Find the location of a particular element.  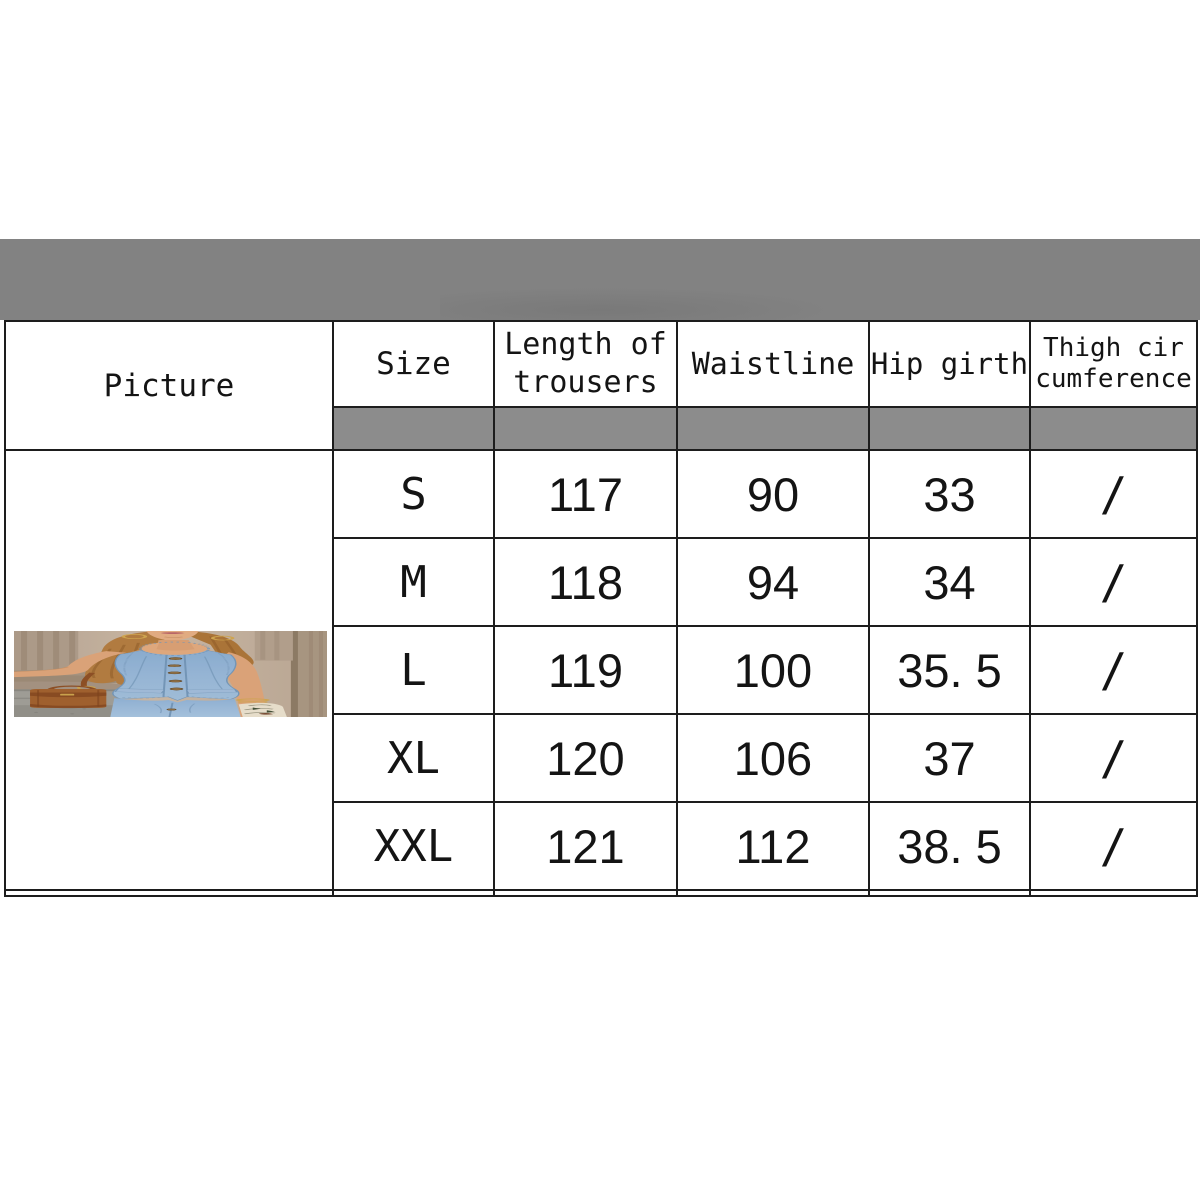

bottom-sliver-row is located at coordinates (601, 893).